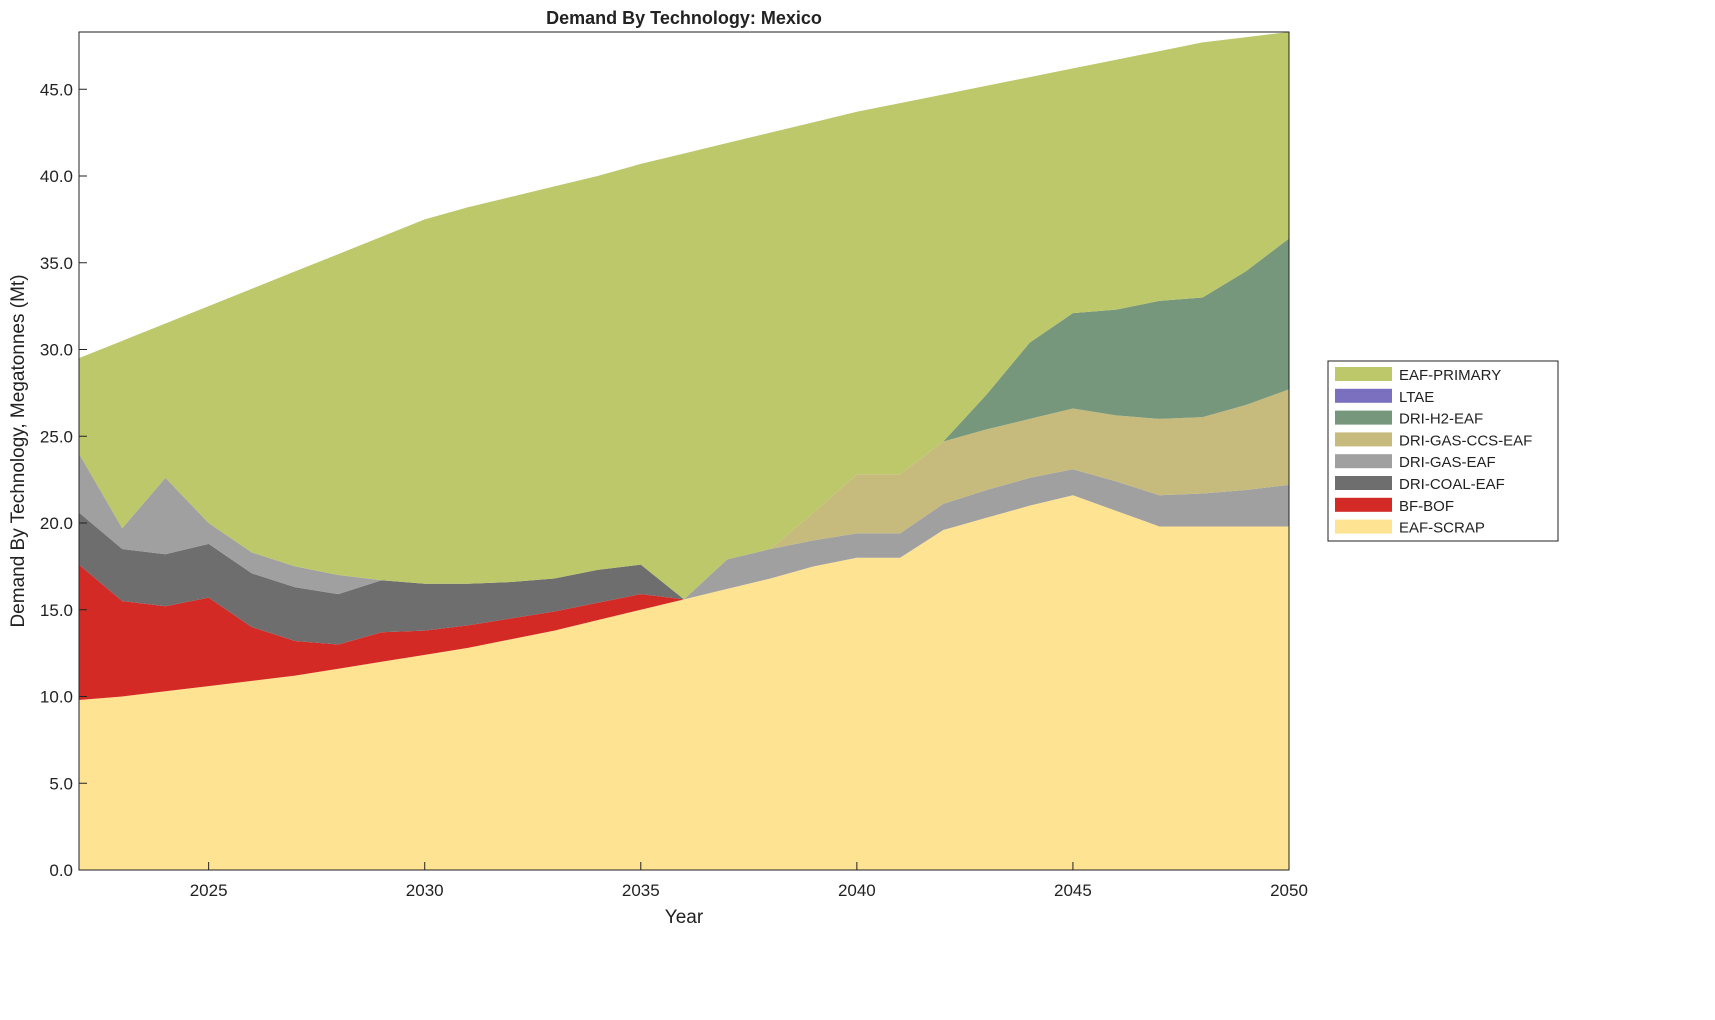 This screenshot has width=1715, height=1020. Describe the element at coordinates (749, 881) in the screenshot. I see `x-axis-ticks: 2025 2030 2035 2040 2045 2050` at that location.